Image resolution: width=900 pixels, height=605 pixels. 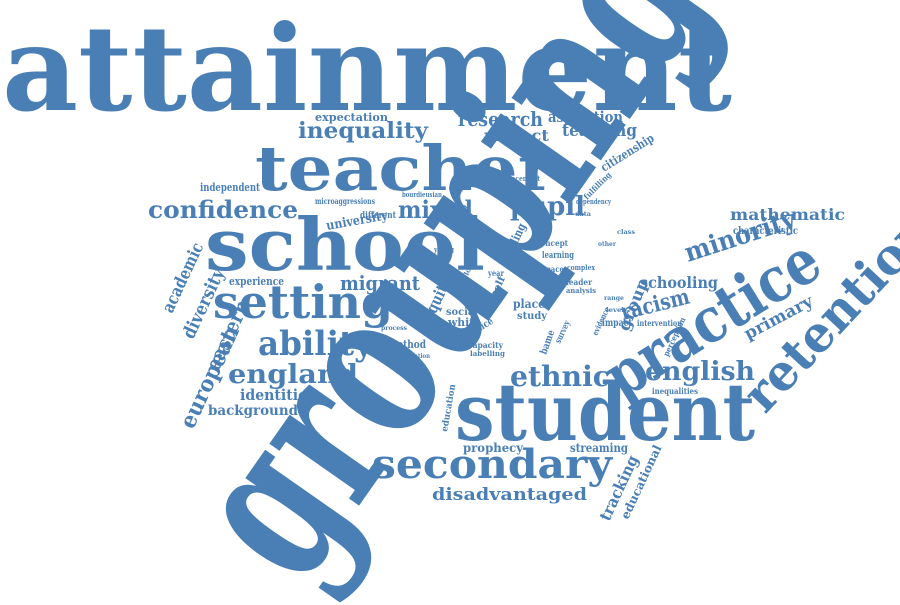 What do you see at coordinates (380, 283) in the screenshot?
I see `word-migrant: migrant` at bounding box center [380, 283].